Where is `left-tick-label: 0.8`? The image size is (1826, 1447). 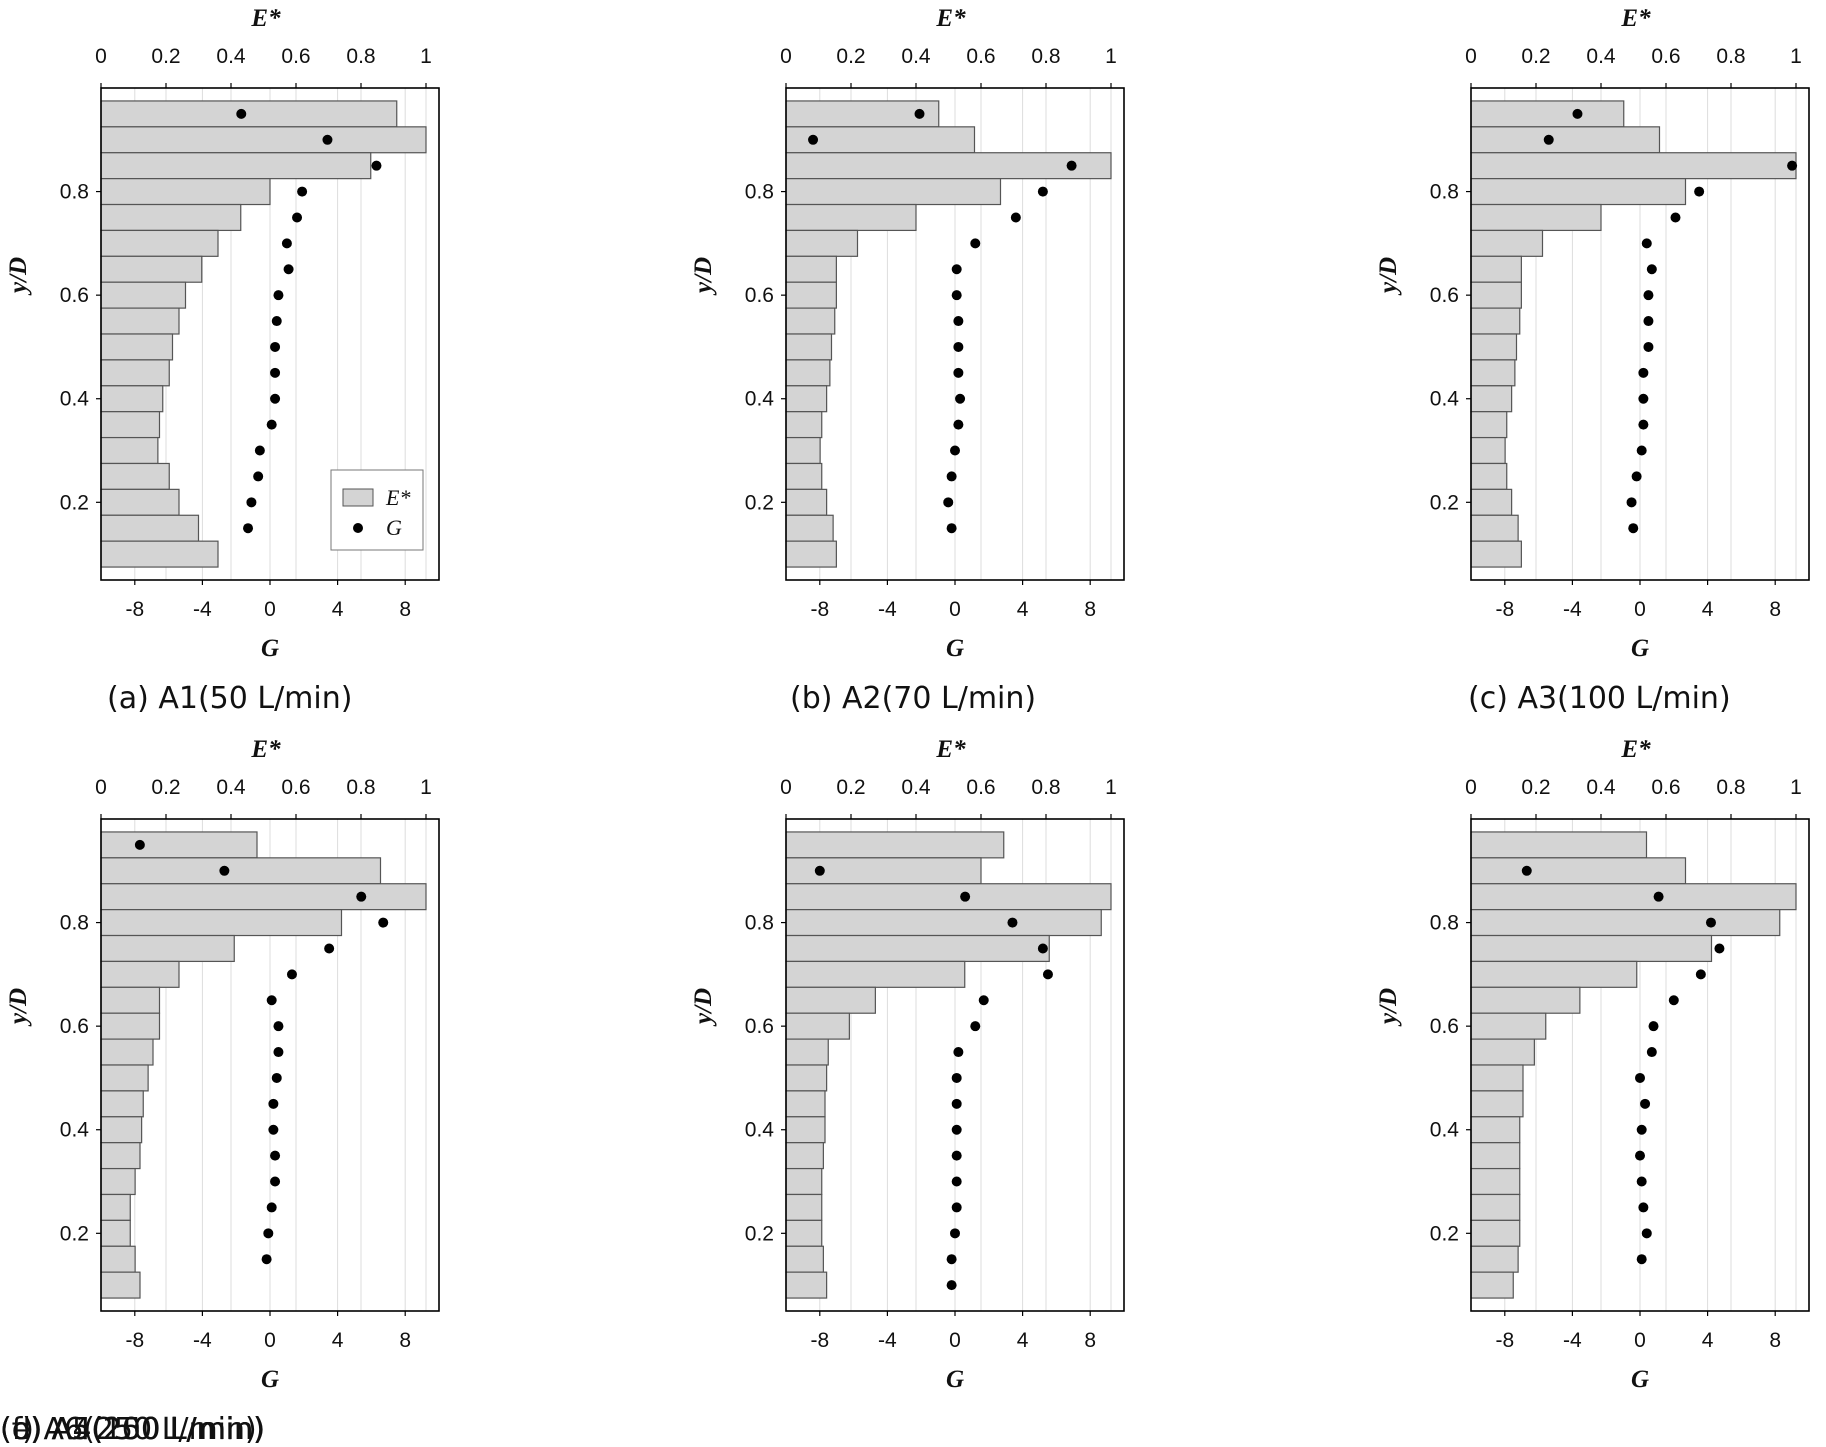 left-tick-label: 0.8 is located at coordinates (74, 923).